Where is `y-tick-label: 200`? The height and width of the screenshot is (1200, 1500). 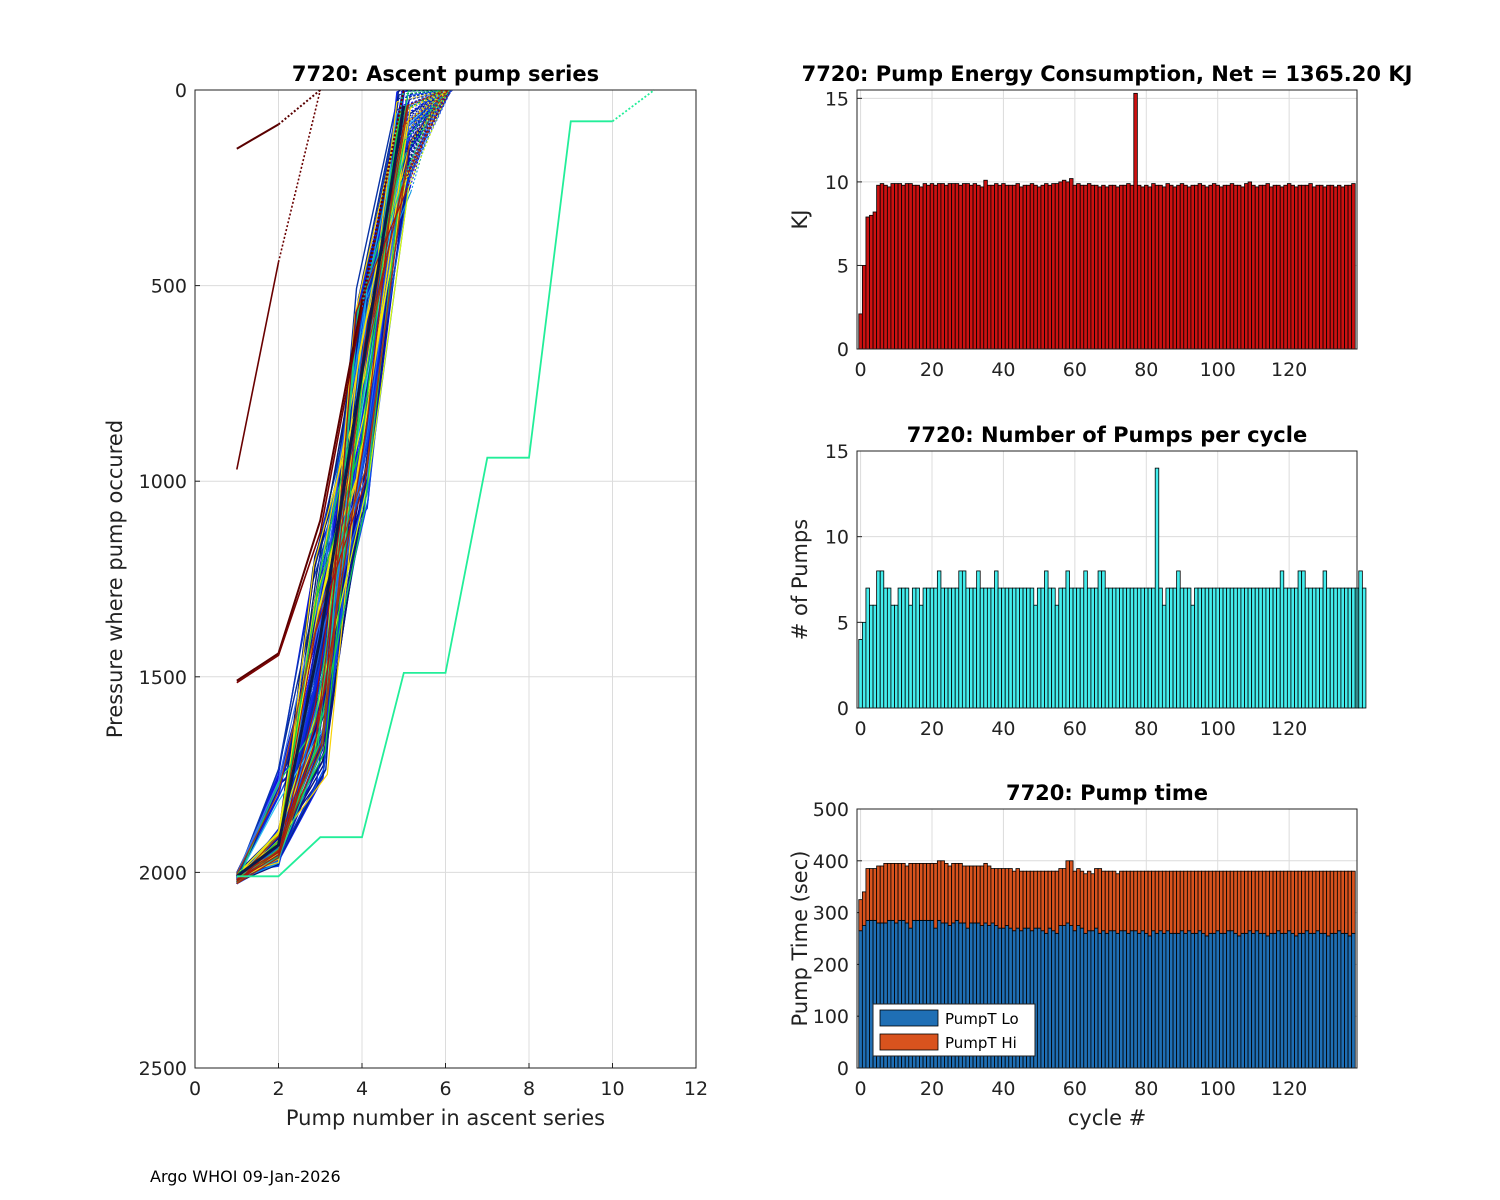
y-tick-label: 200 is located at coordinates (831, 965).